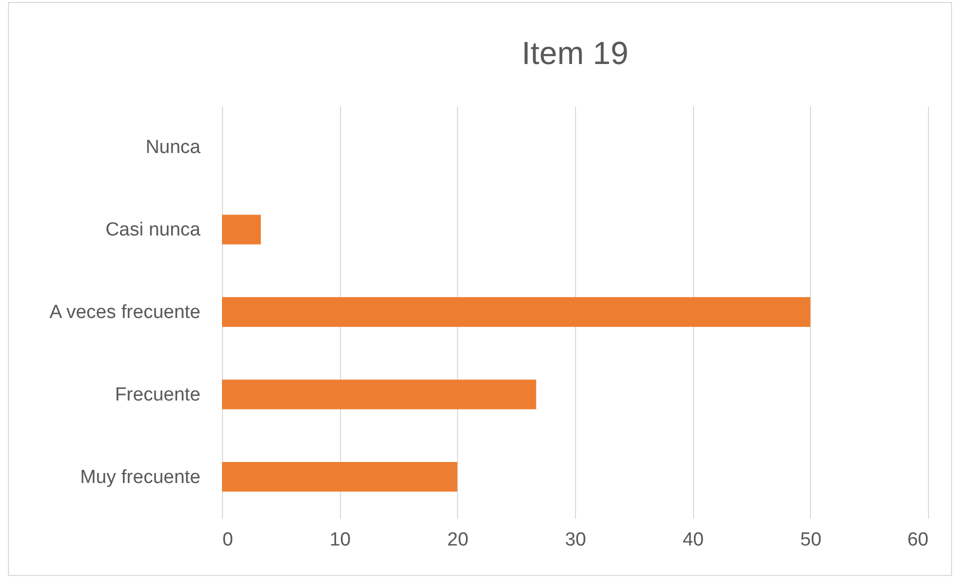 The height and width of the screenshot is (580, 956). I want to click on x-tick-label: 60, so click(917, 540).